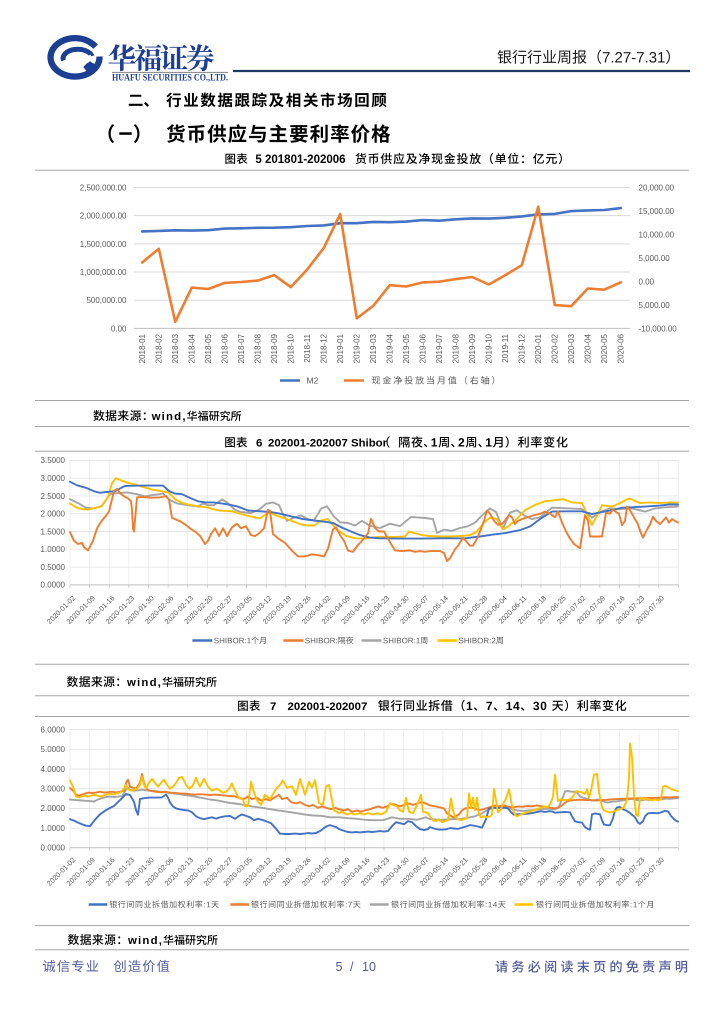 This screenshot has width=724, height=1024. What do you see at coordinates (390, 348) in the screenshot?
I see `svg-text: 2019-04` at bounding box center [390, 348].